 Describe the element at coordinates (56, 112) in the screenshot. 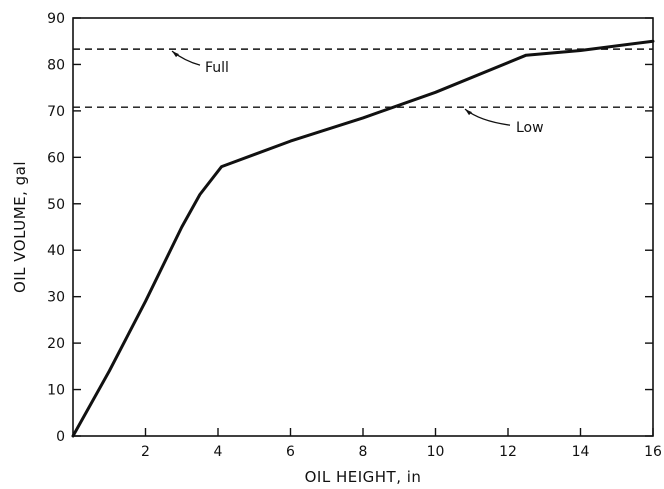

I see `y-tick-label: 70` at that location.